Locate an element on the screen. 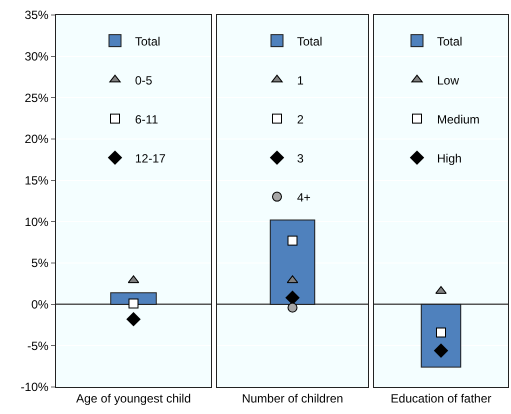 The image size is (511, 414). legend-label: 2 is located at coordinates (300, 119).